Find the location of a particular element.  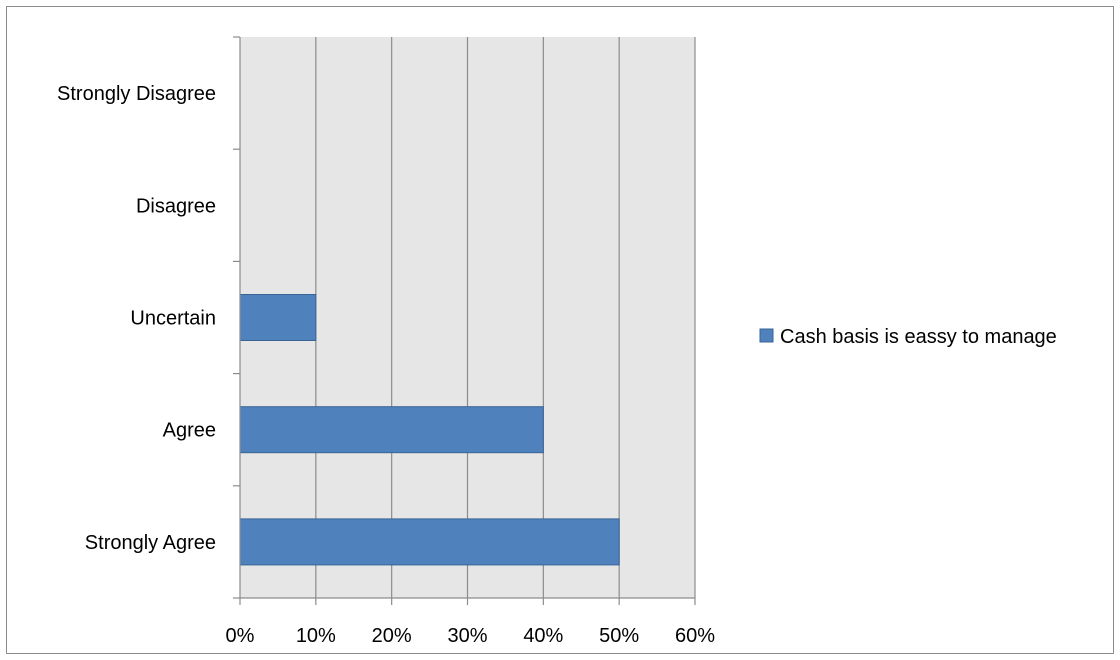

category-label: Agree is located at coordinates (189, 431).